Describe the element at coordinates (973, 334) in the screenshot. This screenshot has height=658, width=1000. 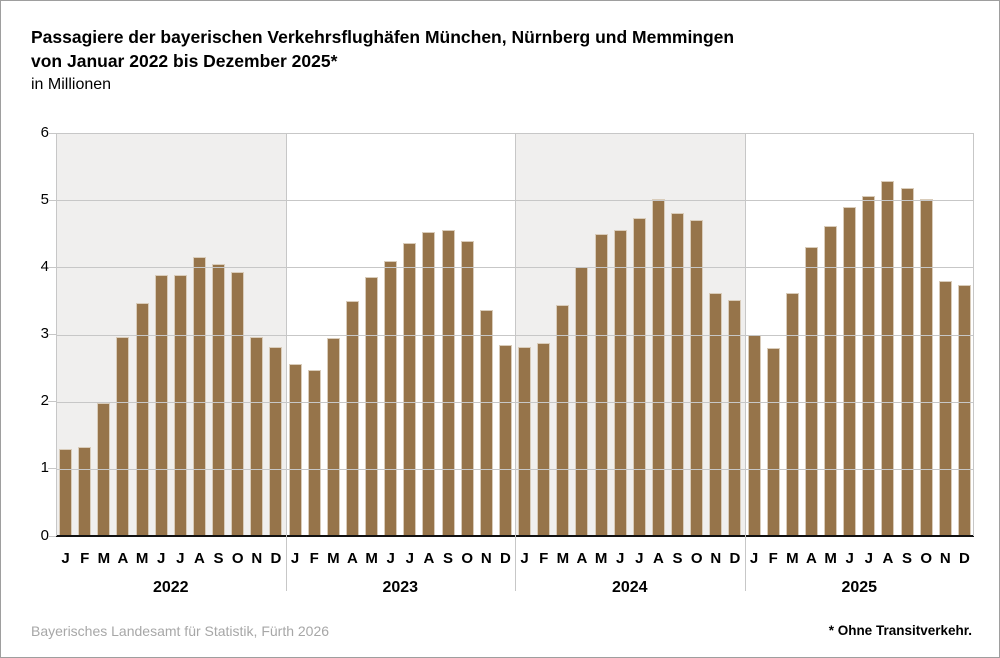
I see `plot-edge-line` at that location.